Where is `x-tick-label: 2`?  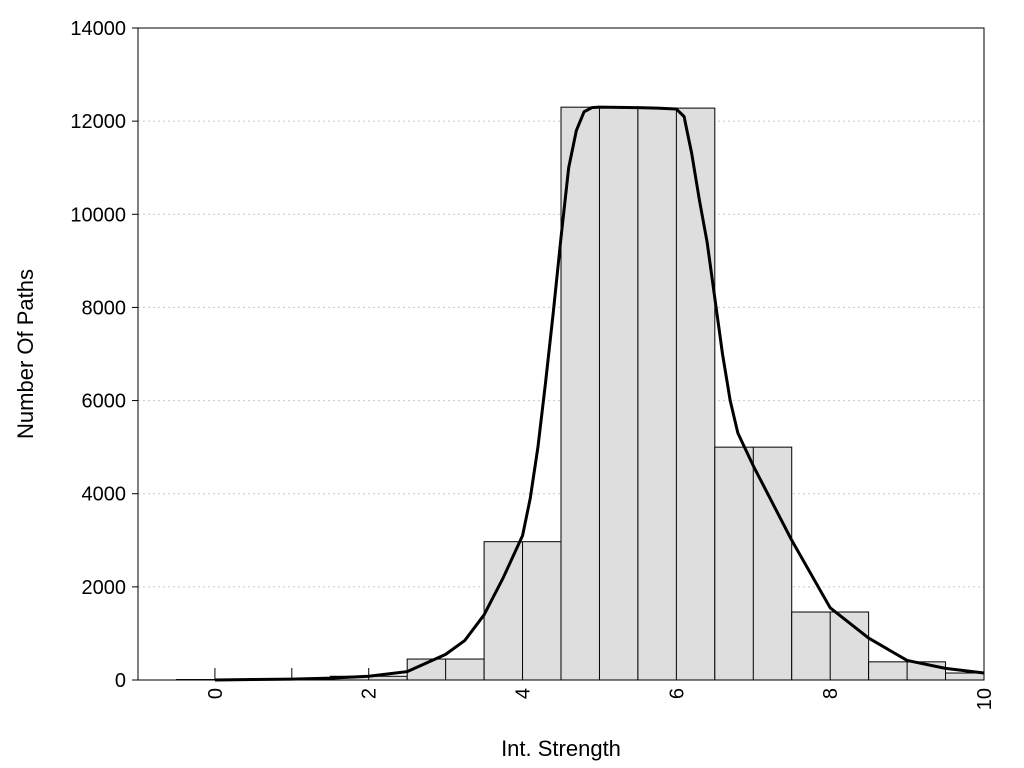
x-tick-label: 2 is located at coordinates (370, 693).